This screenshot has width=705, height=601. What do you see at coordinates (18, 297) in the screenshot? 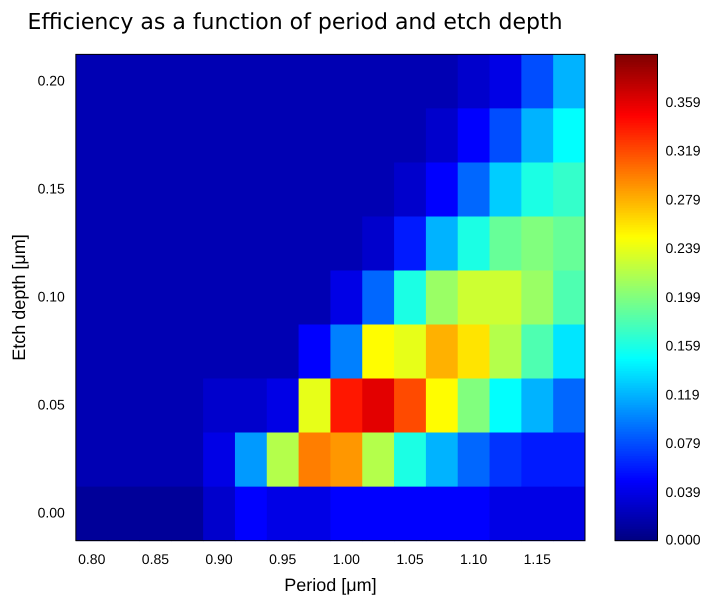
I see `y-axis-title: Etch depth [μm]` at bounding box center [18, 297].